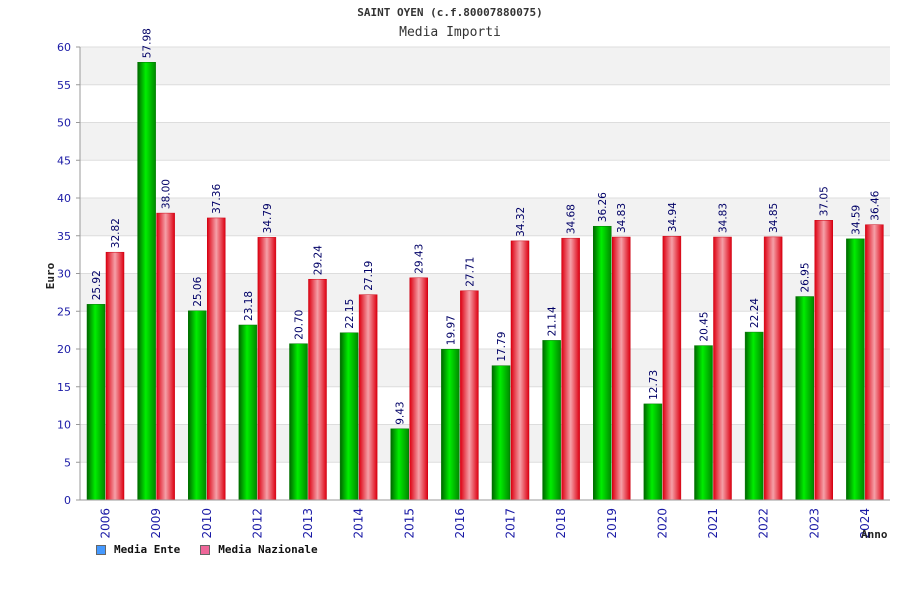 The width and height of the screenshot is (900, 600). I want to click on value-label: 25.92, so click(97, 285).